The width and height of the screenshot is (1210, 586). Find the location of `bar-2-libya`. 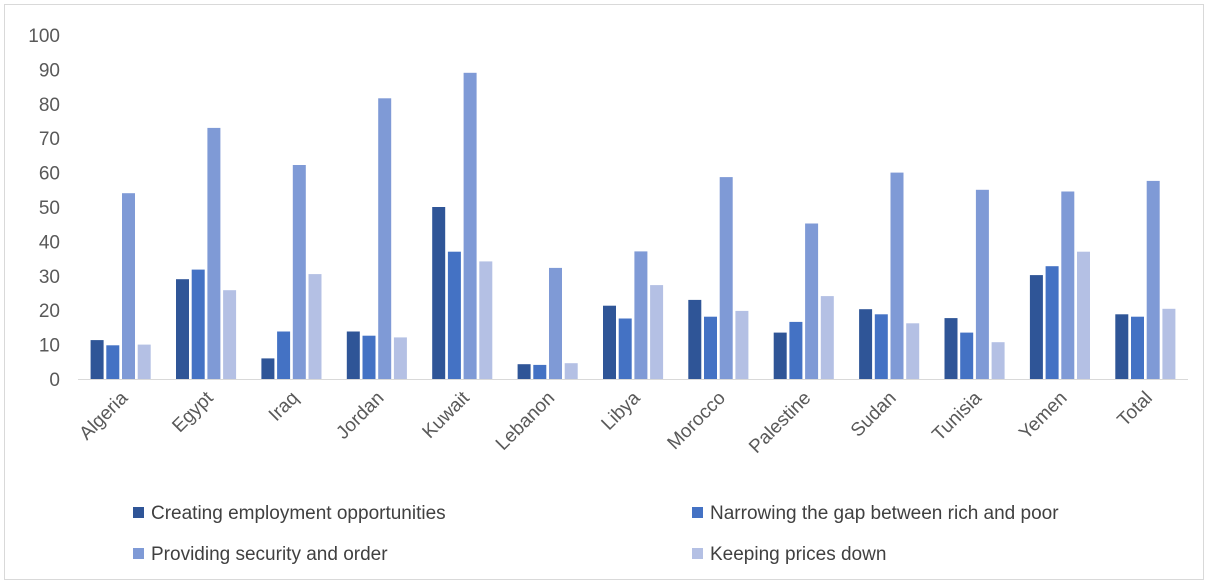

bar-2-libya is located at coordinates (625, 348).